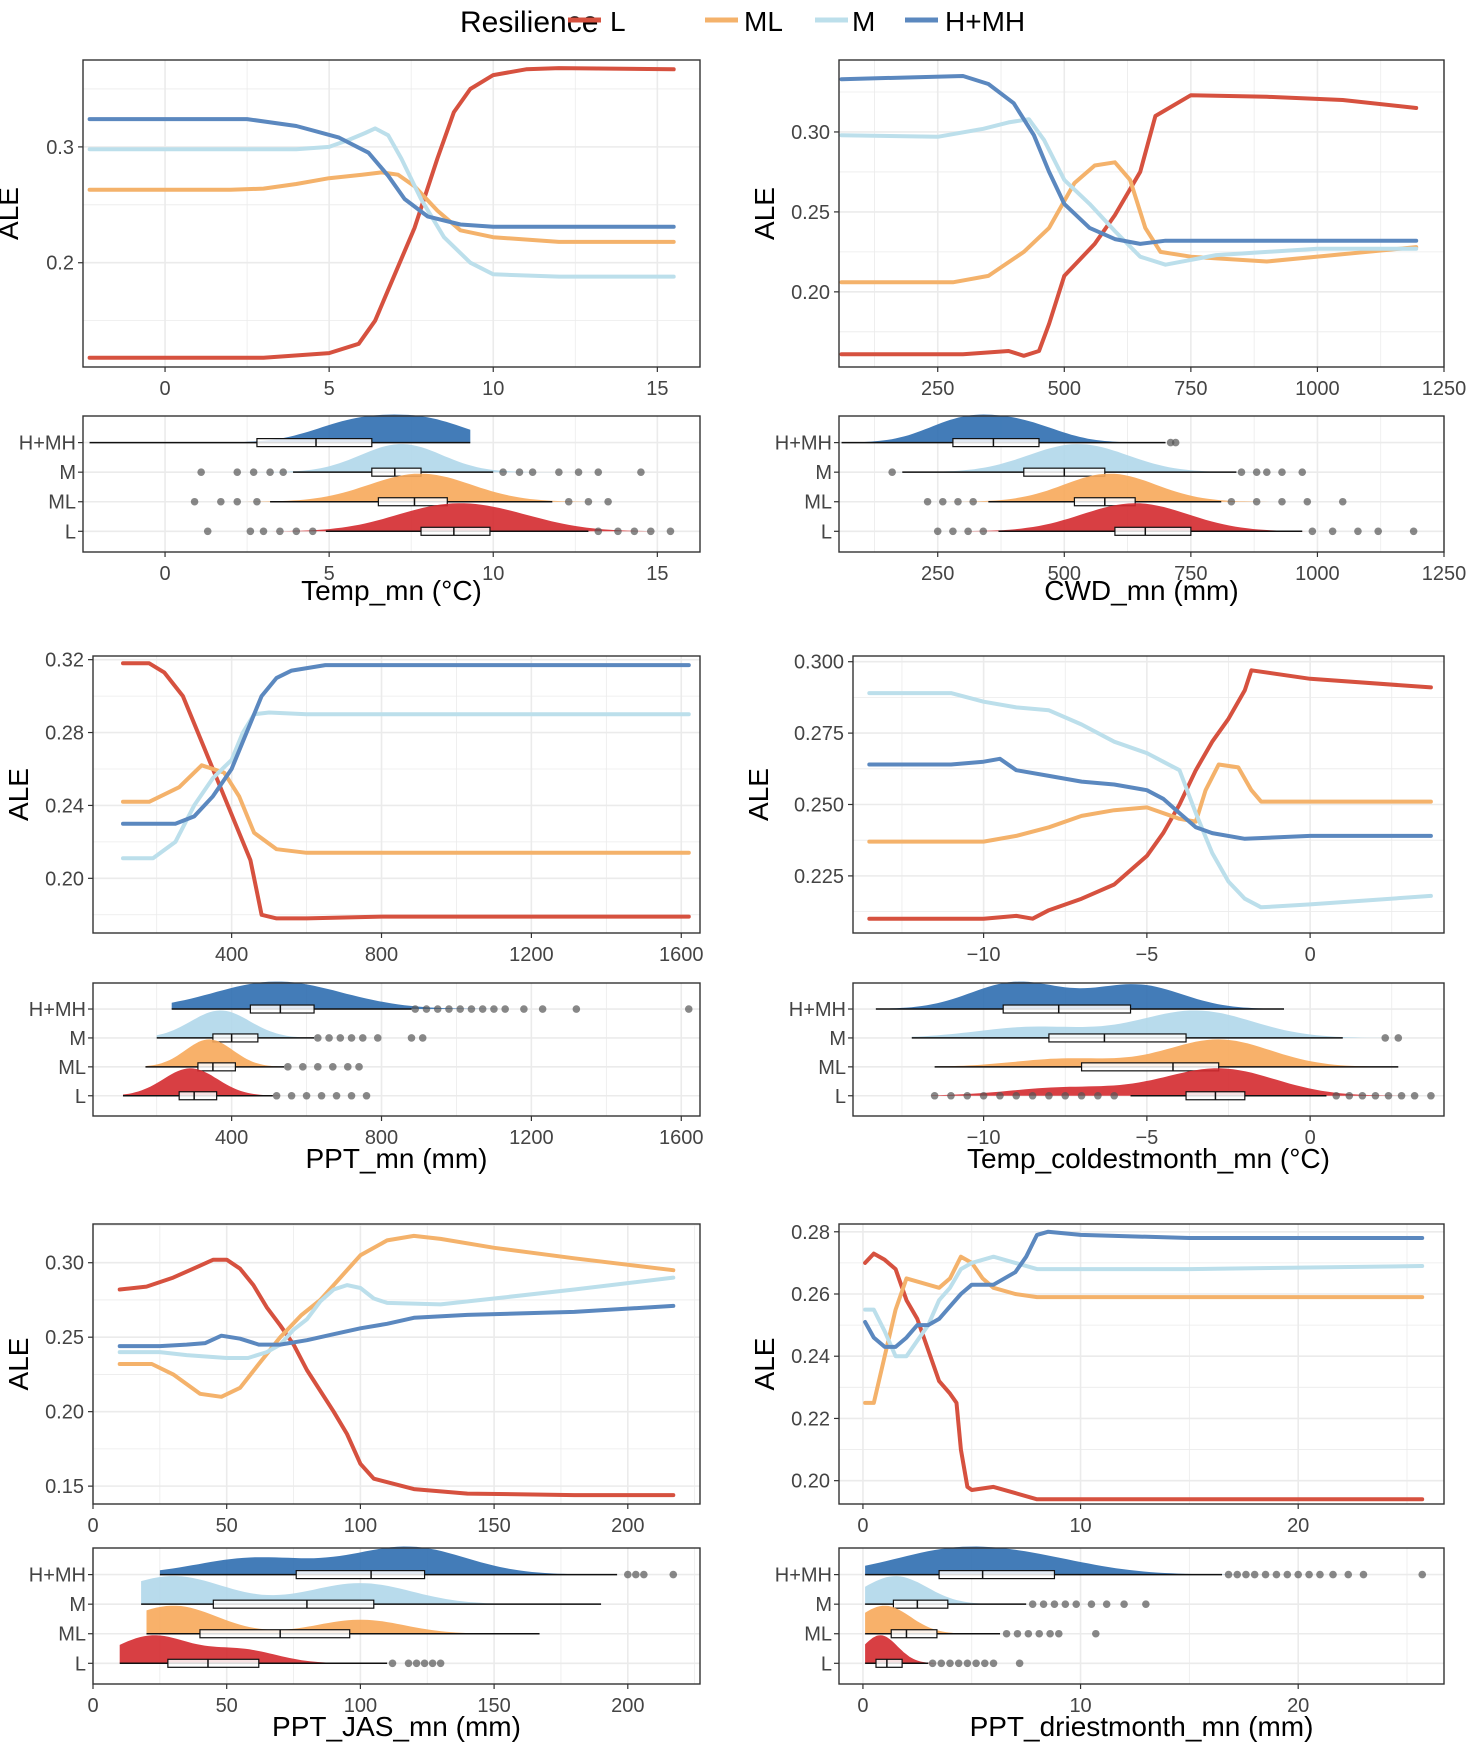 The height and width of the screenshot is (1759, 1477). Describe the element at coordinates (889, 1663) in the screenshot. I see `box-l` at that location.